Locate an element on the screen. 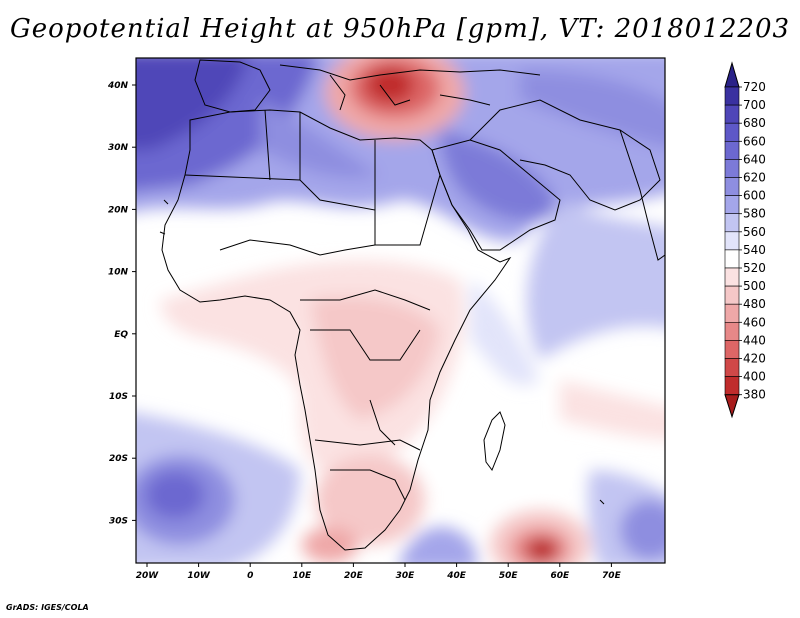 The height and width of the screenshot is (618, 800). colorbar-label: 620 is located at coordinates (754, 178).